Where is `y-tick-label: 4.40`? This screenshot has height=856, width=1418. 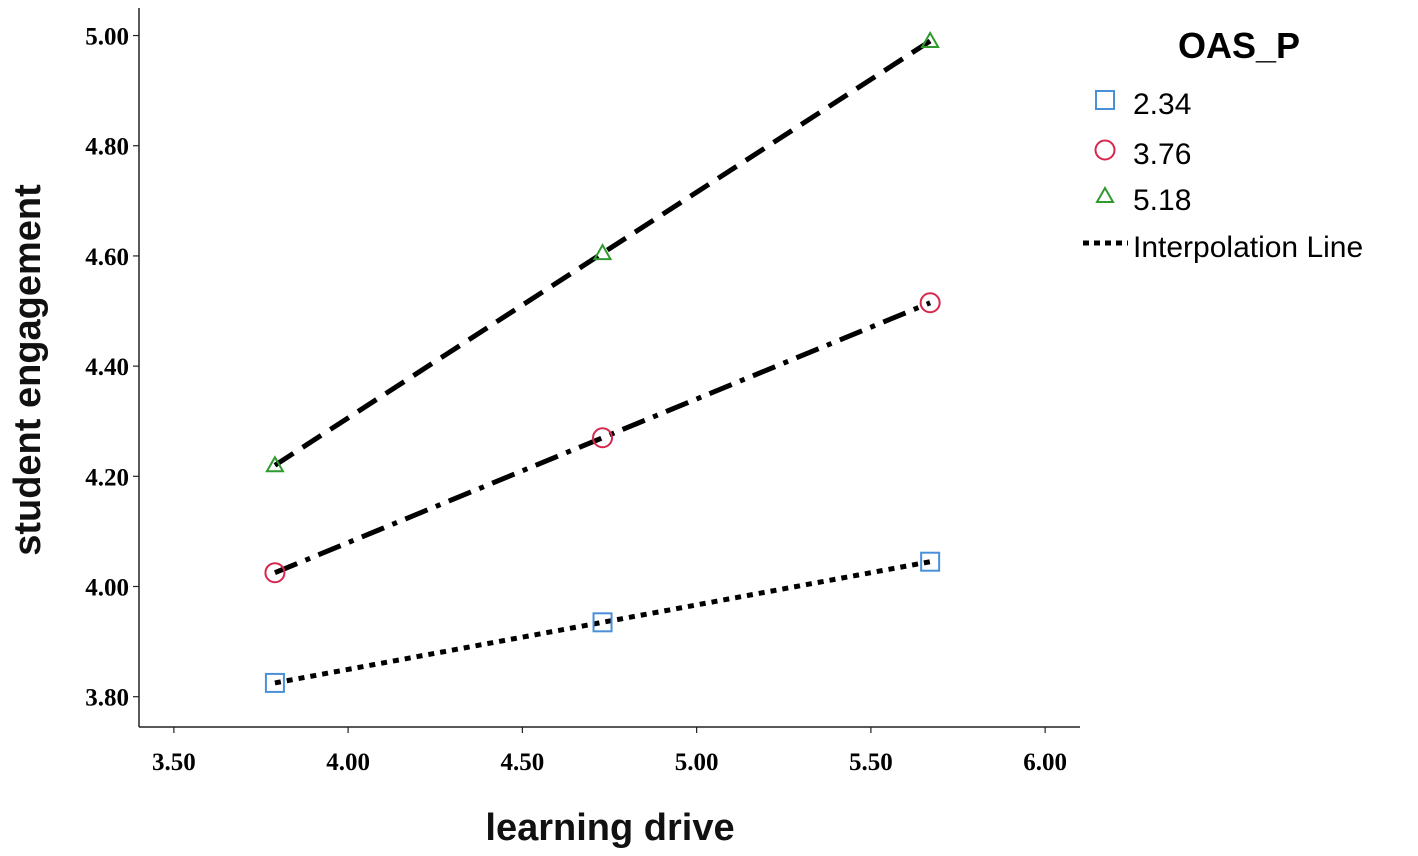
y-tick-label: 4.40 is located at coordinates (107, 367).